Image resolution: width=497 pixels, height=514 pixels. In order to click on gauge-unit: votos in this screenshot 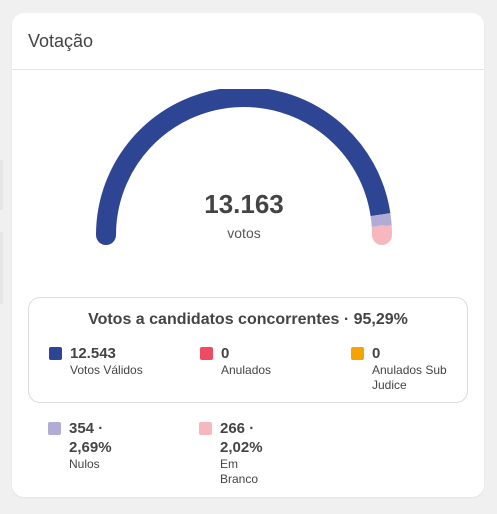, I will do `click(244, 233)`.